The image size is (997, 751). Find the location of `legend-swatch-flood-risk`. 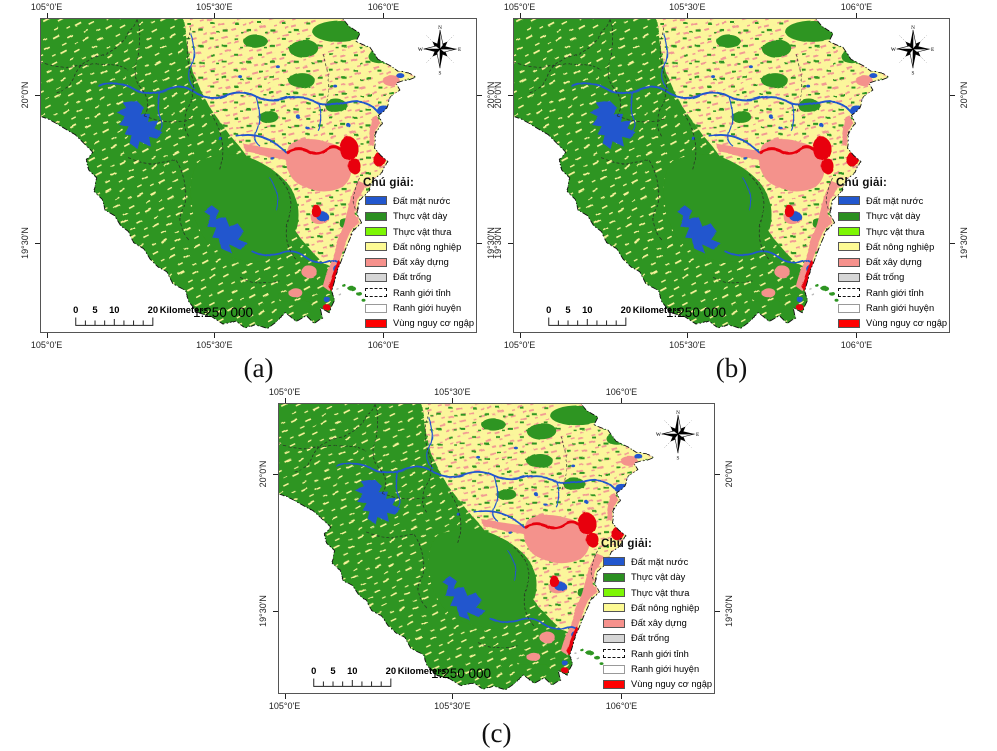

legend-swatch-flood-risk is located at coordinates (849, 323).